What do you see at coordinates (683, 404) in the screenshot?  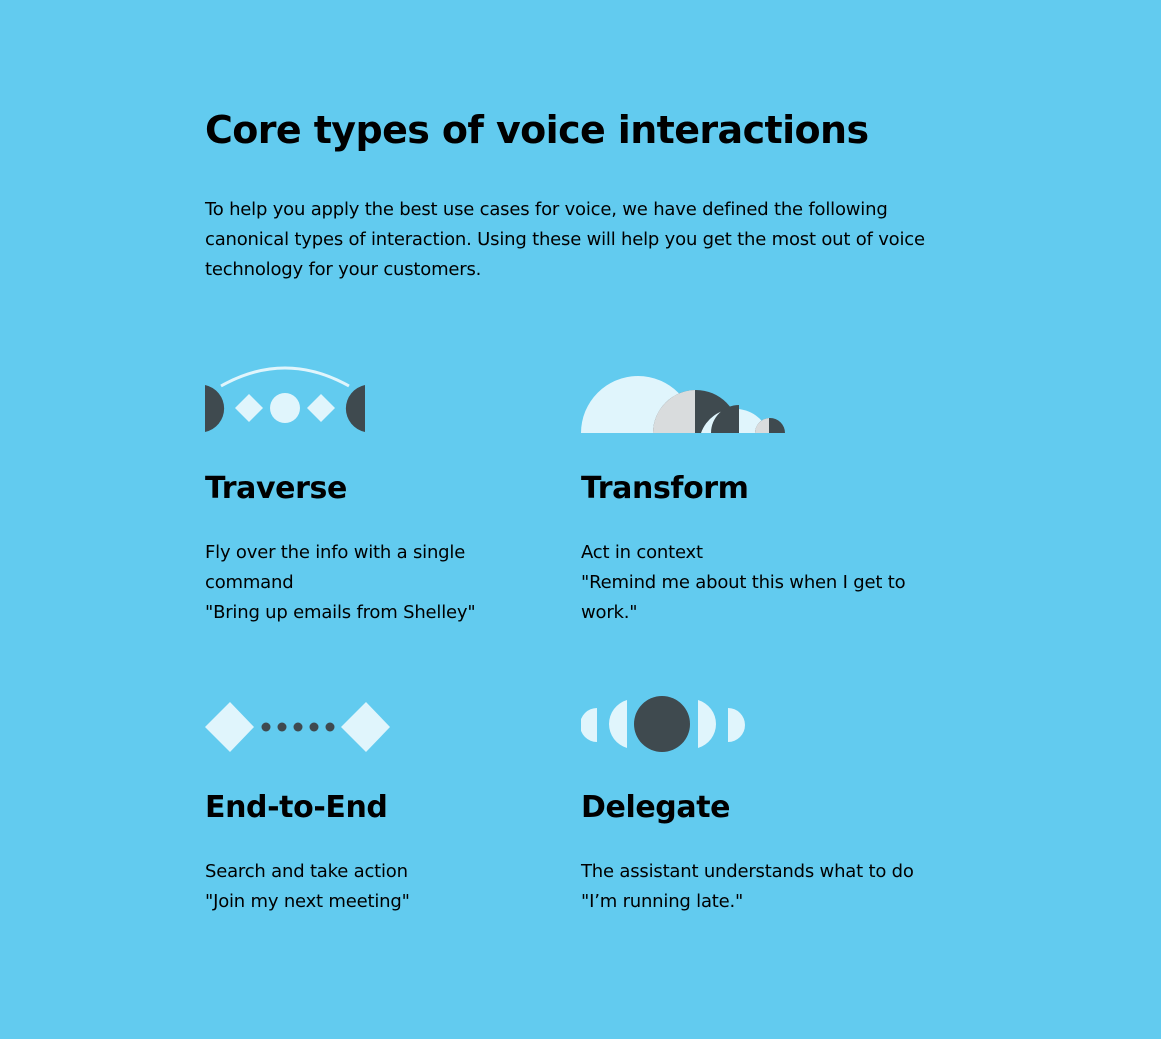 I see `transform-icon` at bounding box center [683, 404].